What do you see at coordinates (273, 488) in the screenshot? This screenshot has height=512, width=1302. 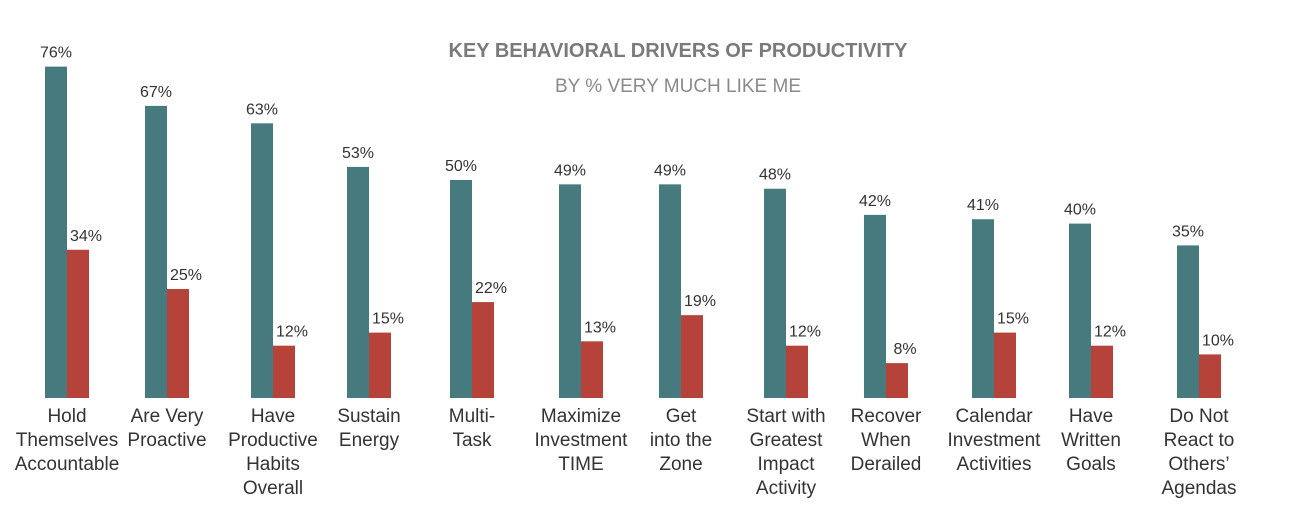 I see `category-label: Overall` at bounding box center [273, 488].